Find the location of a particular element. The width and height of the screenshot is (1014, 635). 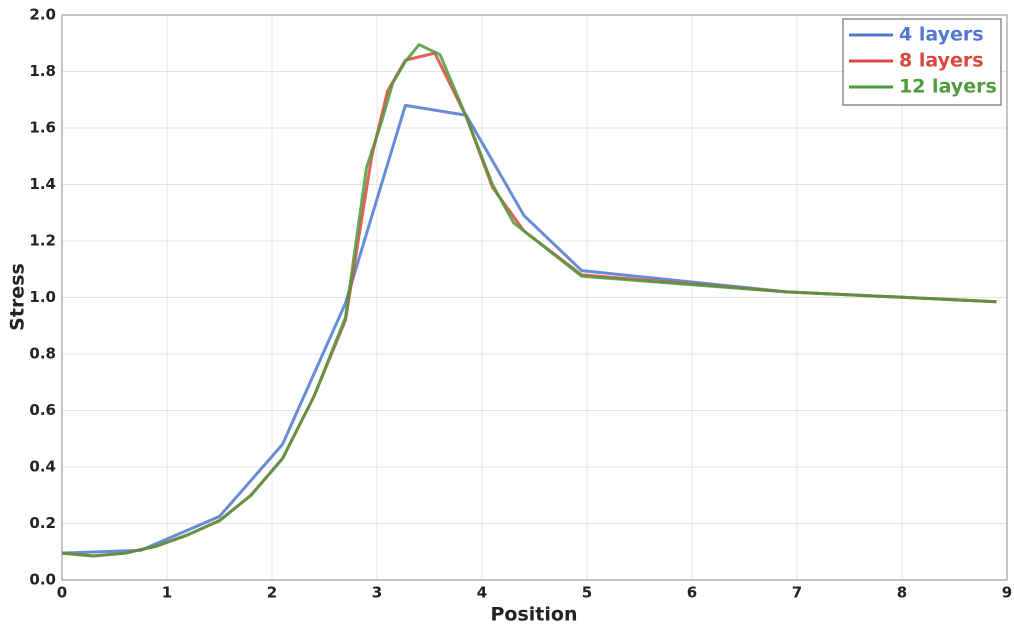

y-tick-label: 1.8 is located at coordinates (42, 71).